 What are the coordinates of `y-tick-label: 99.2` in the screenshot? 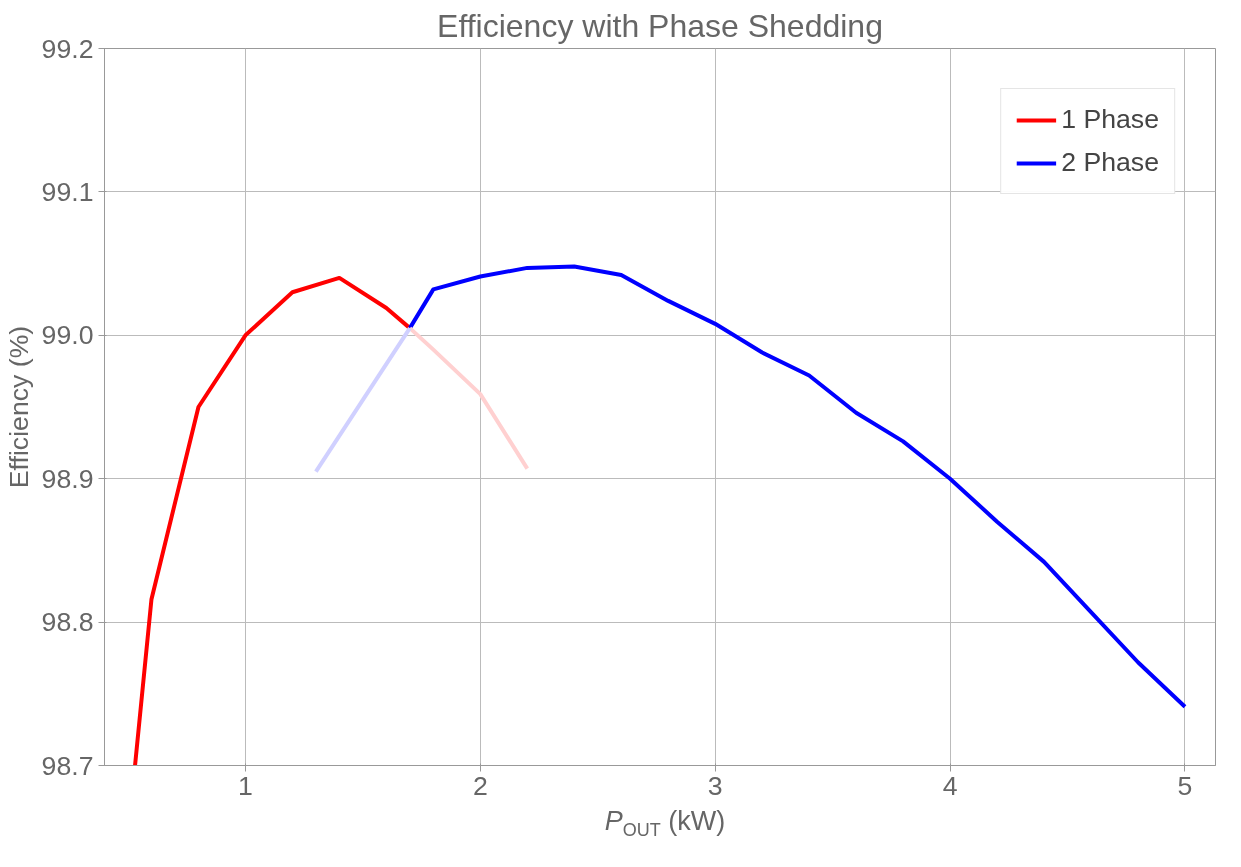 It's located at (67, 48).